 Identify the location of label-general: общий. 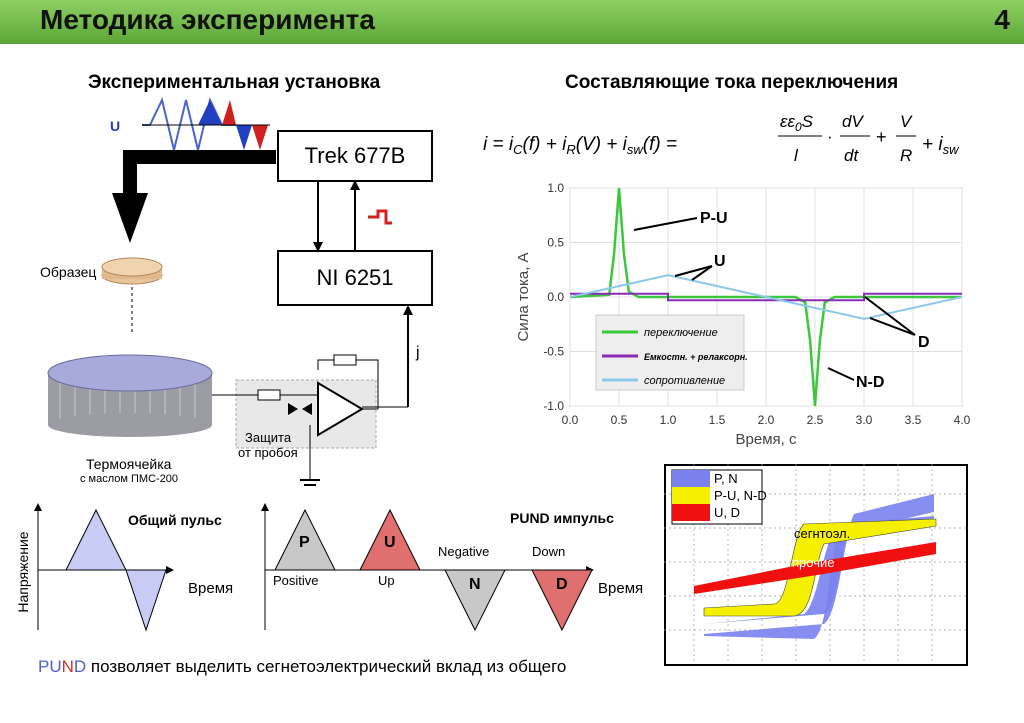
(866, 501).